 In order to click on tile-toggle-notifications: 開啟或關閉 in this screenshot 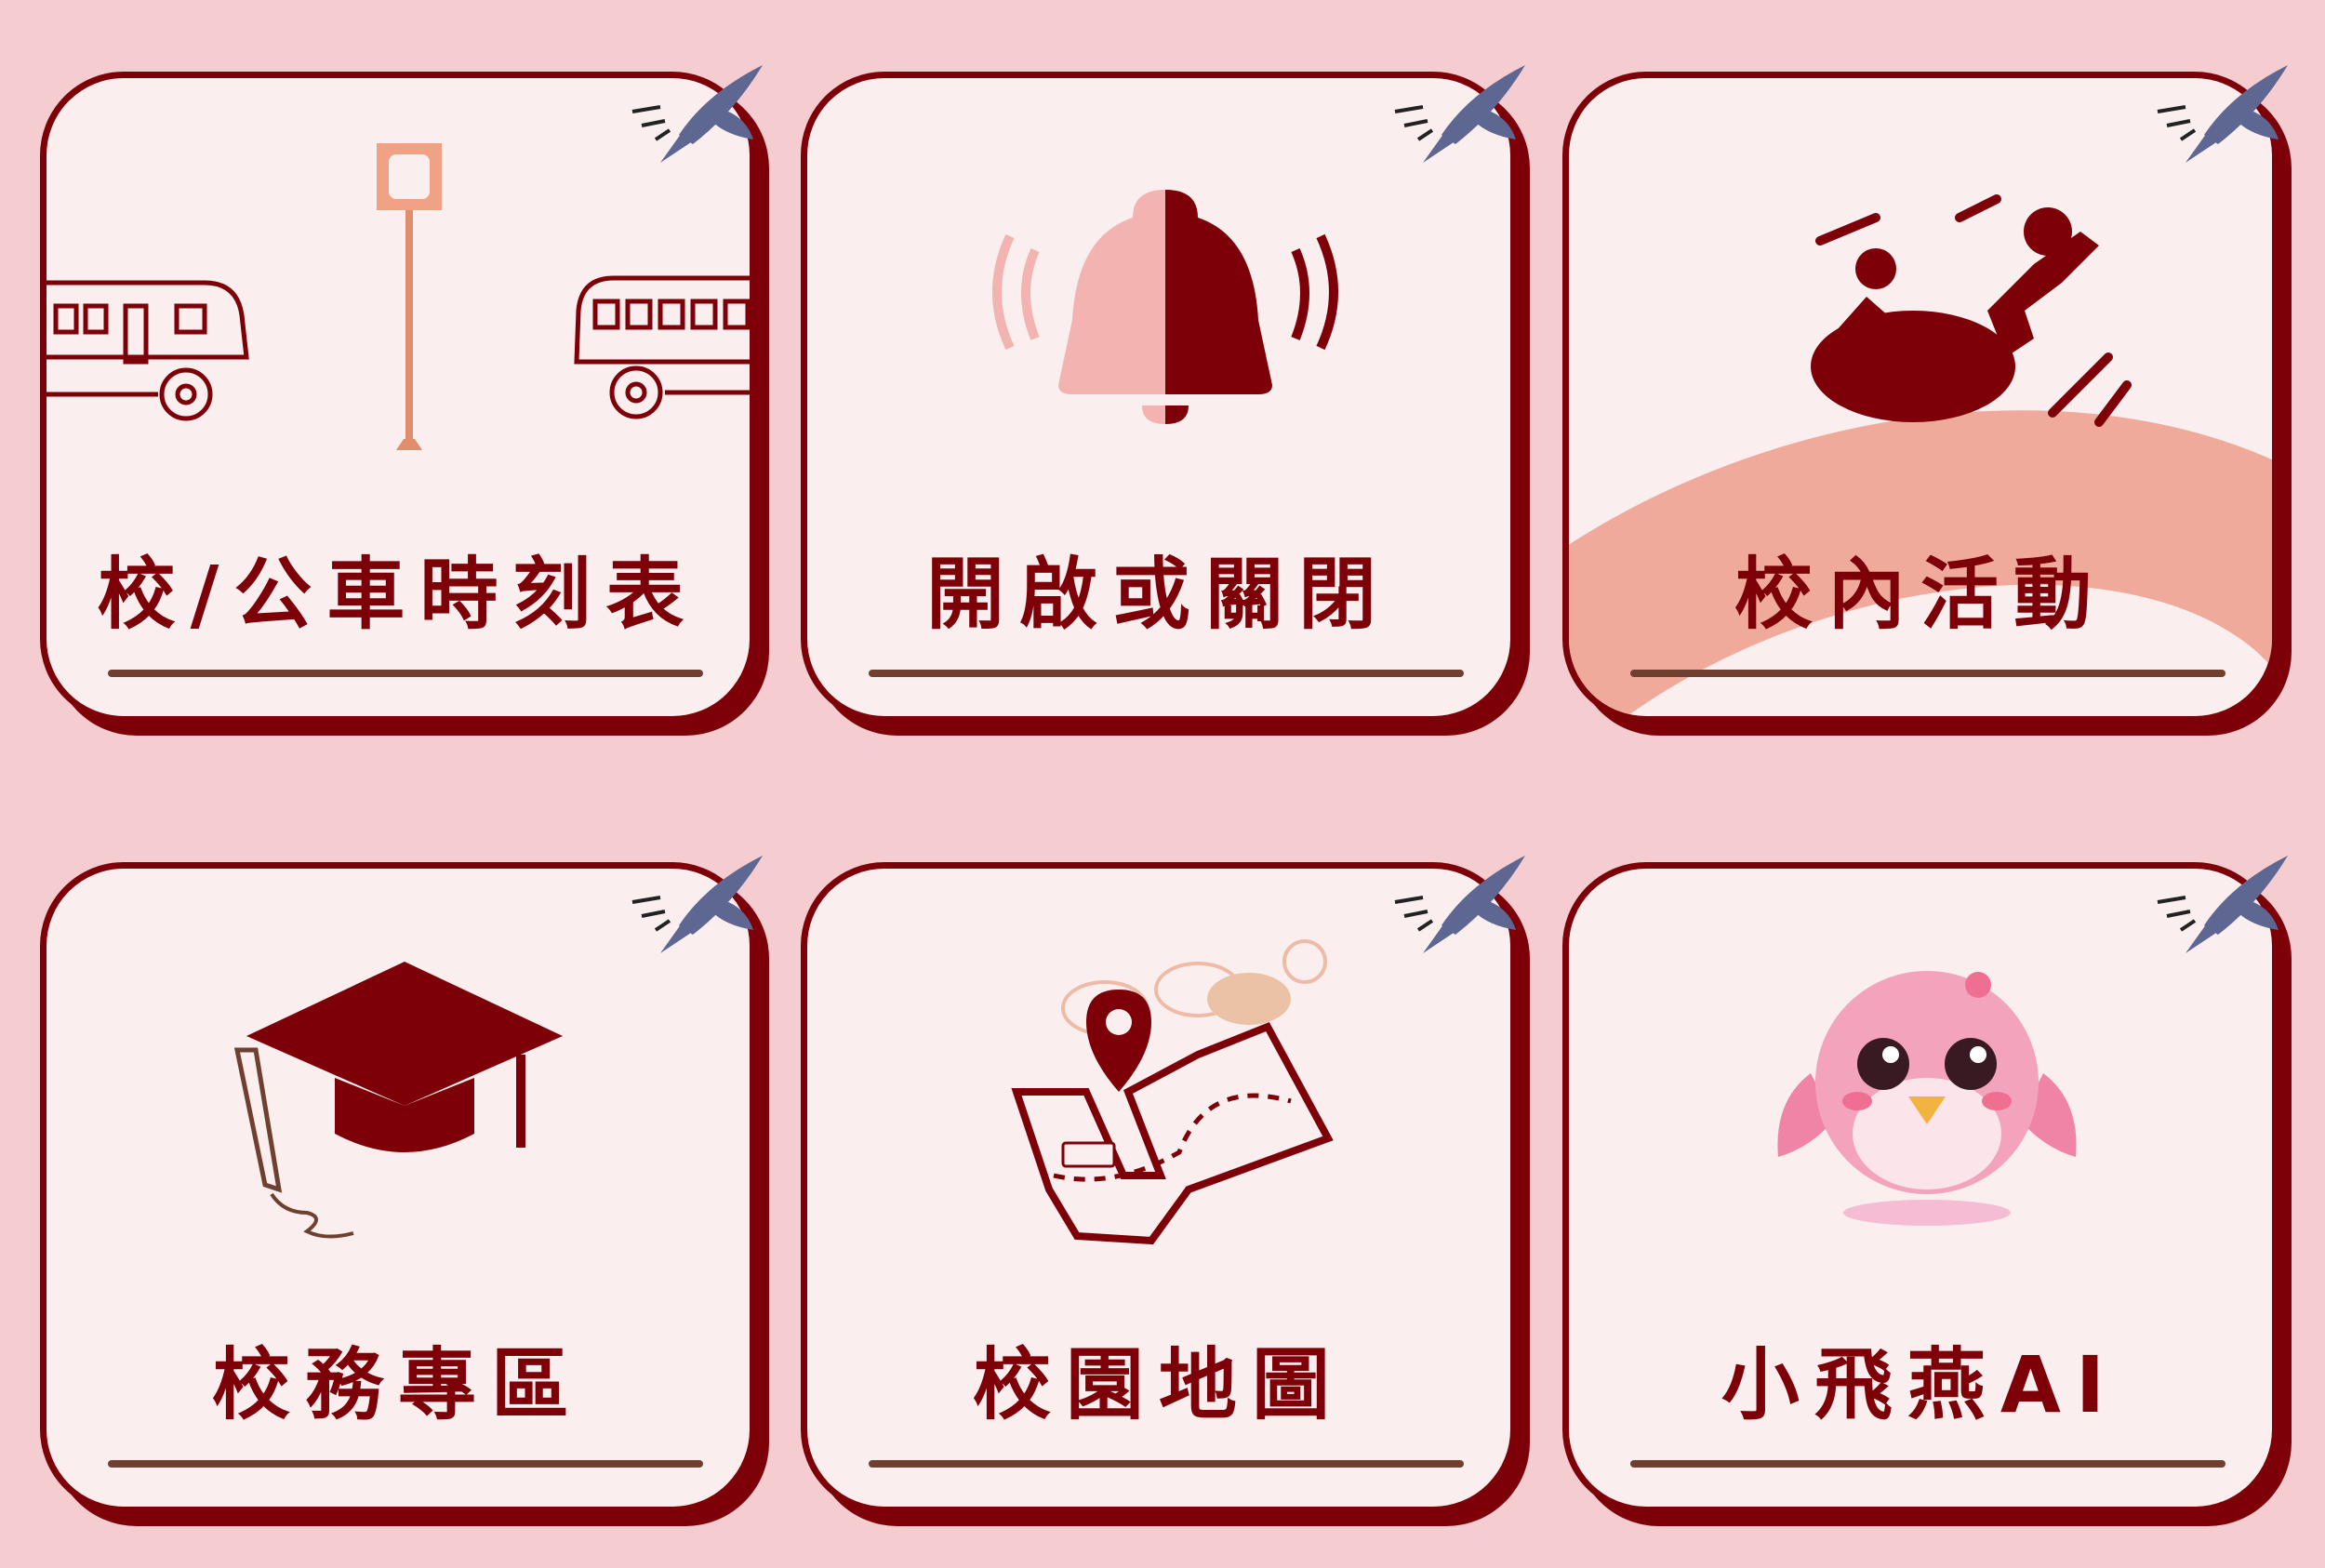, I will do `click(1159, 397)`.